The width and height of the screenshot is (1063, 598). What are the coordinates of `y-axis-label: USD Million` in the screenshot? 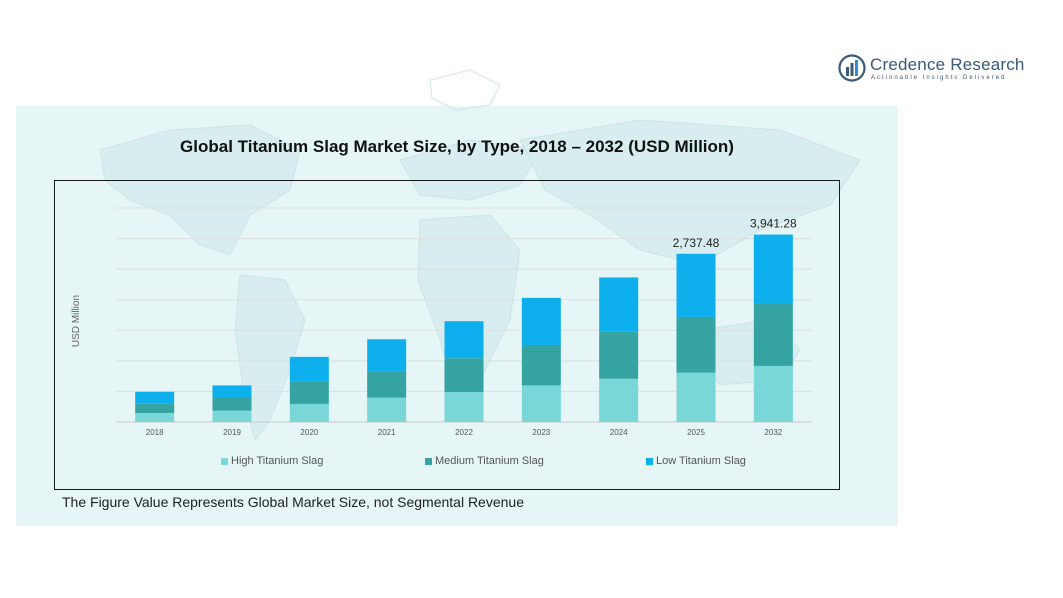 It's located at (76, 321).